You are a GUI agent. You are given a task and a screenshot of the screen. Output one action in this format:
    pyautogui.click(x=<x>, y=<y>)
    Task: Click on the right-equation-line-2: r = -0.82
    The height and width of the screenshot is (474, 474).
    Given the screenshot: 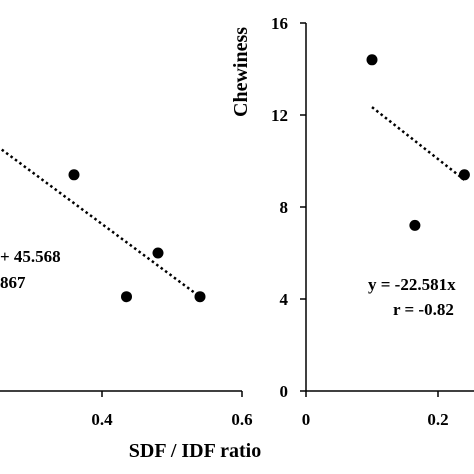 What is the action you would take?
    pyautogui.click(x=423, y=309)
    